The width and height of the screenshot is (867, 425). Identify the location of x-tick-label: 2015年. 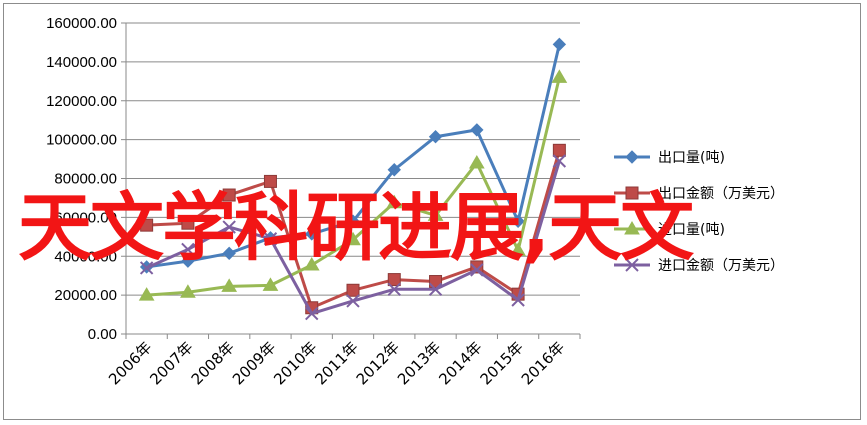
(502, 363).